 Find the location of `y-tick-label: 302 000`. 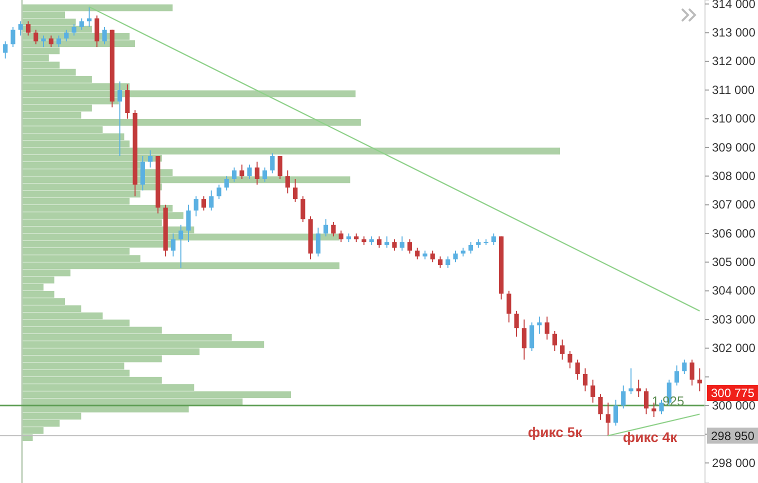

y-tick-label: 302 000 is located at coordinates (734, 348).